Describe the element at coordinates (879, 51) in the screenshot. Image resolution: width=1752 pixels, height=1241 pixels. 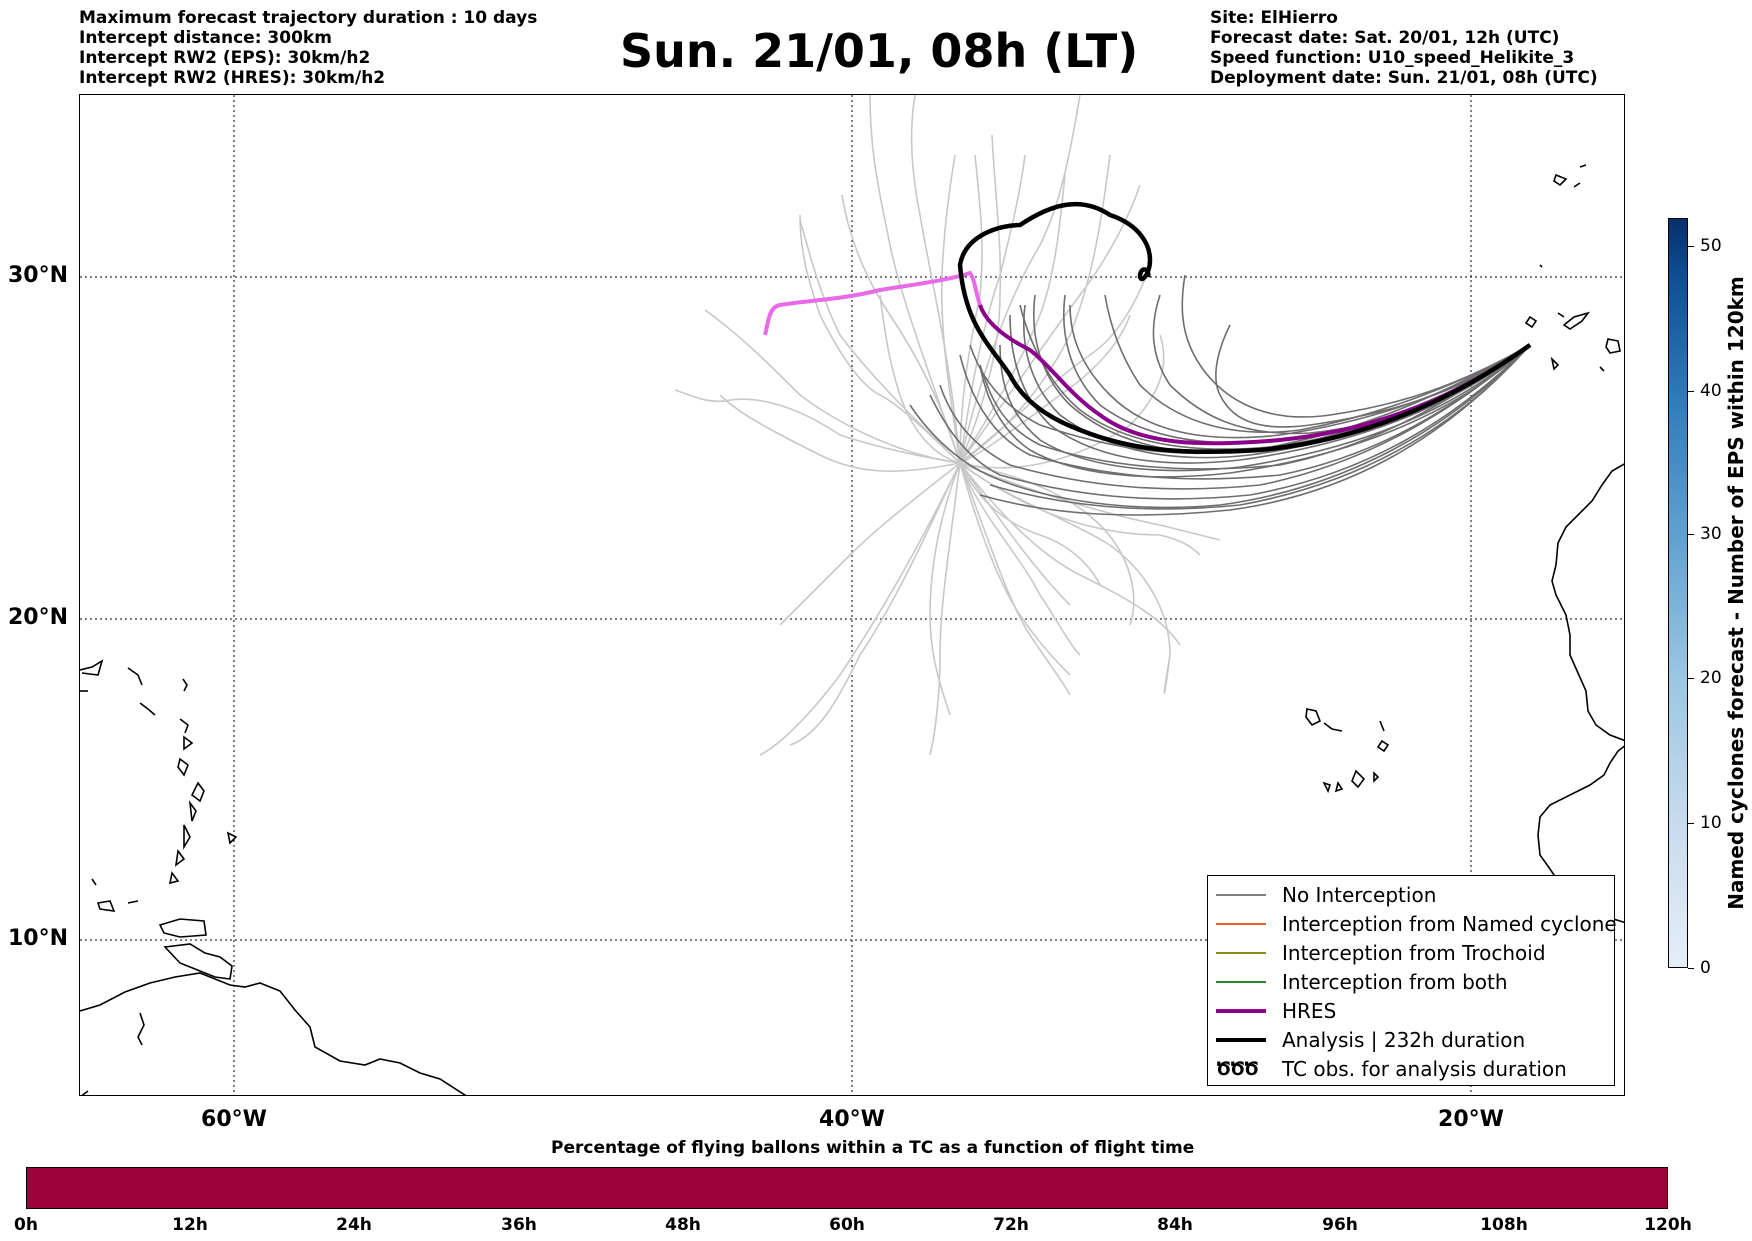
I see `page-title: Sun. 21/01, 08h (LT)` at that location.